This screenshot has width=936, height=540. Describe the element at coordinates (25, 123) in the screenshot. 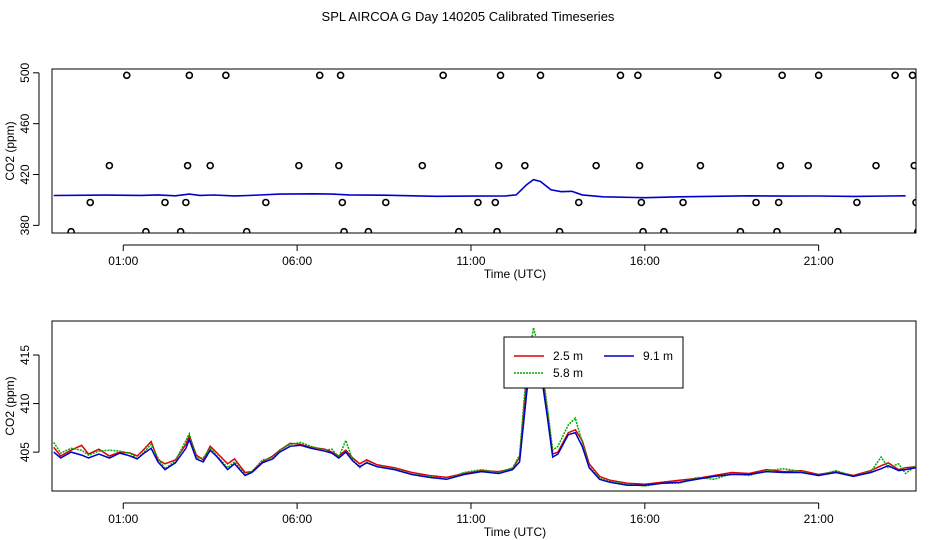

I see `y-tick-label: 460` at that location.